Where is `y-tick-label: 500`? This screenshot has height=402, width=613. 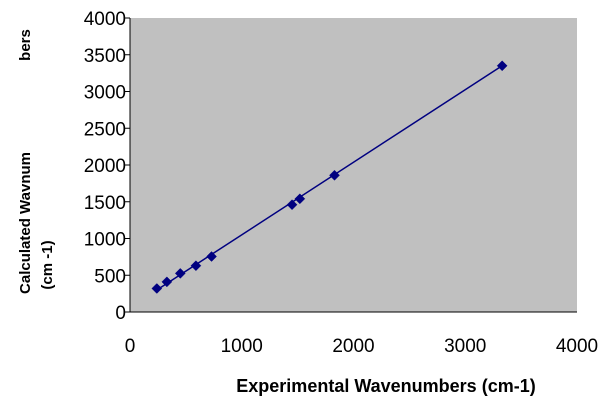
y-tick-label: 500 is located at coordinates (110, 276).